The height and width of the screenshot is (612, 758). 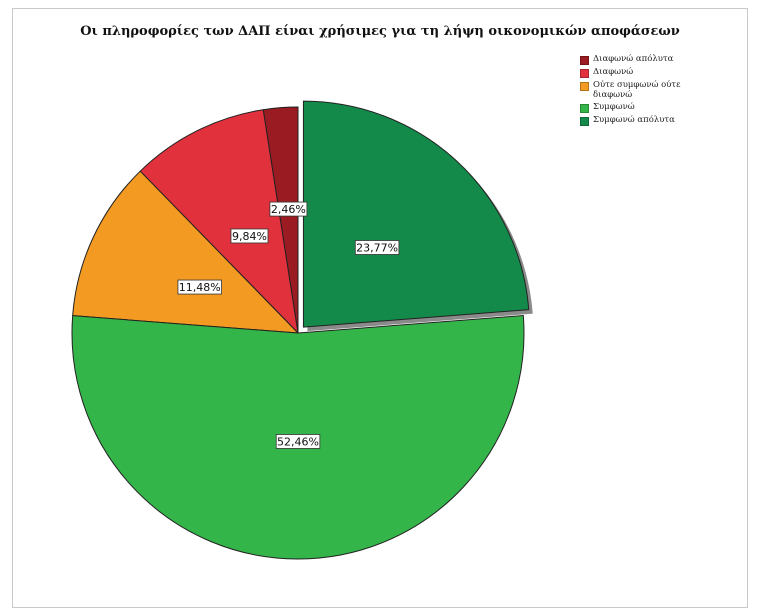 I want to click on data-label: 2,46%, so click(x=288, y=209).